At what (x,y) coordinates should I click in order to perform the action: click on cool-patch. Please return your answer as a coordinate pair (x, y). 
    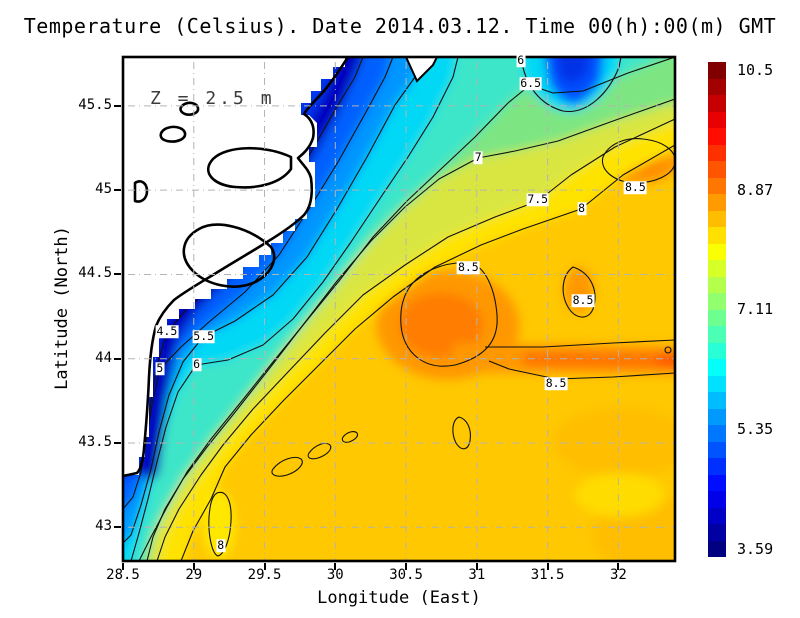
    Looking at the image, I should click on (620, 495).